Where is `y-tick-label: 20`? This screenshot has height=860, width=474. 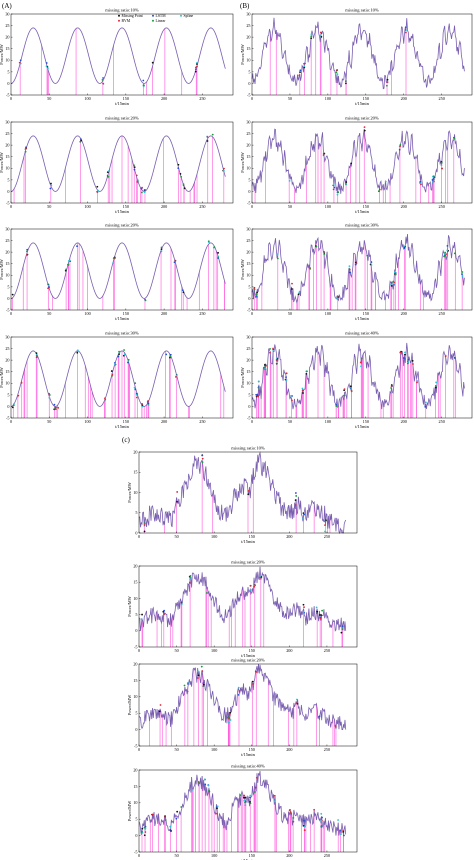
y-tick-label: 20 is located at coordinates (7, 360).